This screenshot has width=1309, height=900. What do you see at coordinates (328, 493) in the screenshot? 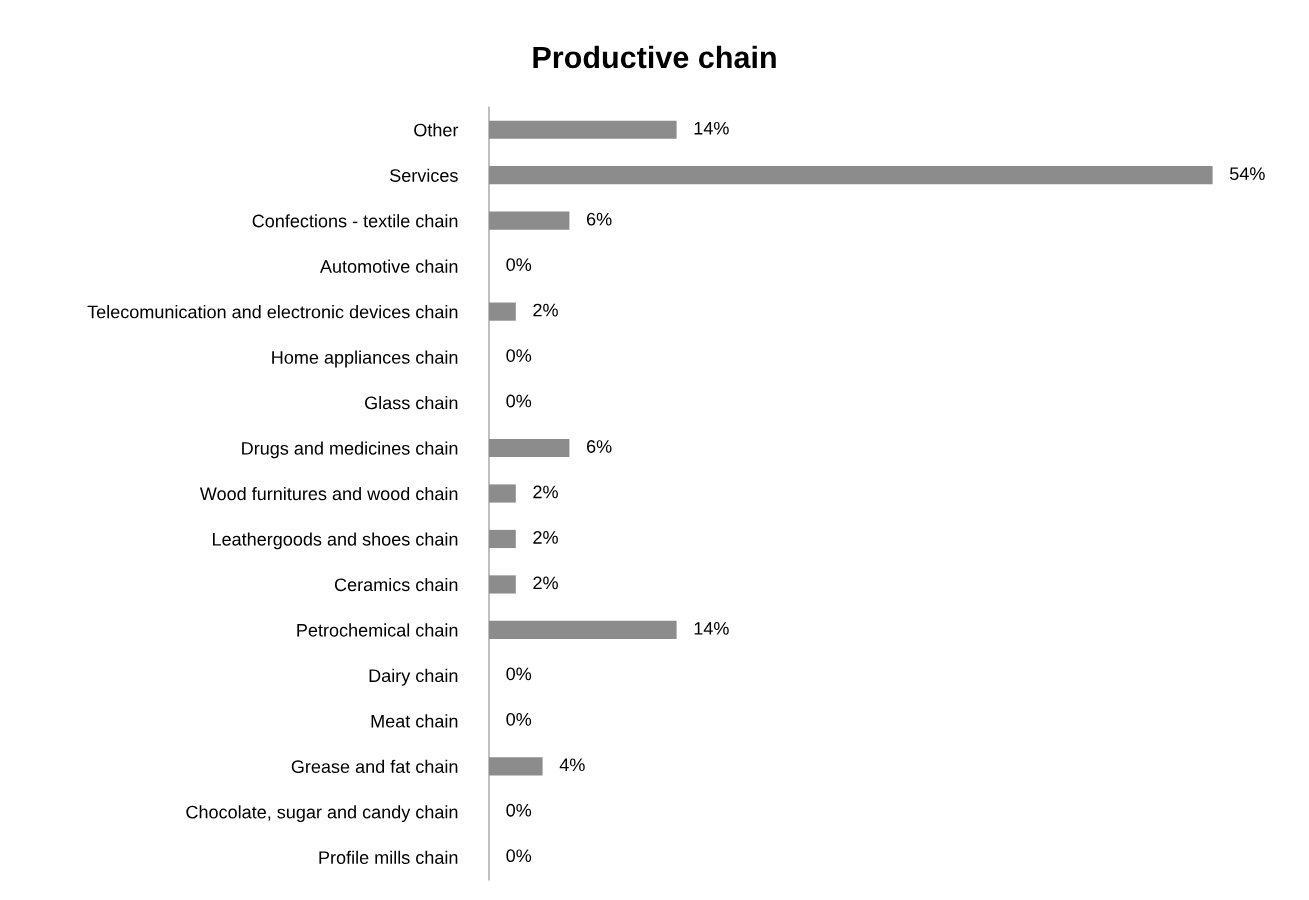
I see `y-tick-label: Wood furnitures and wood chain` at bounding box center [328, 493].